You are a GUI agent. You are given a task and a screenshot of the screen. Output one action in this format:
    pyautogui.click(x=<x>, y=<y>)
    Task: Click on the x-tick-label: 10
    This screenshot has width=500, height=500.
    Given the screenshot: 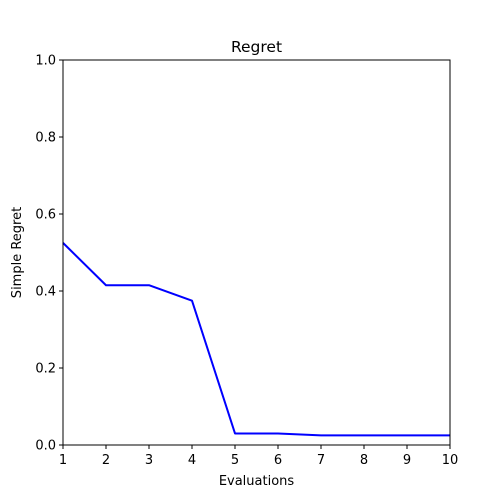 What is the action you would take?
    pyautogui.click(x=450, y=460)
    